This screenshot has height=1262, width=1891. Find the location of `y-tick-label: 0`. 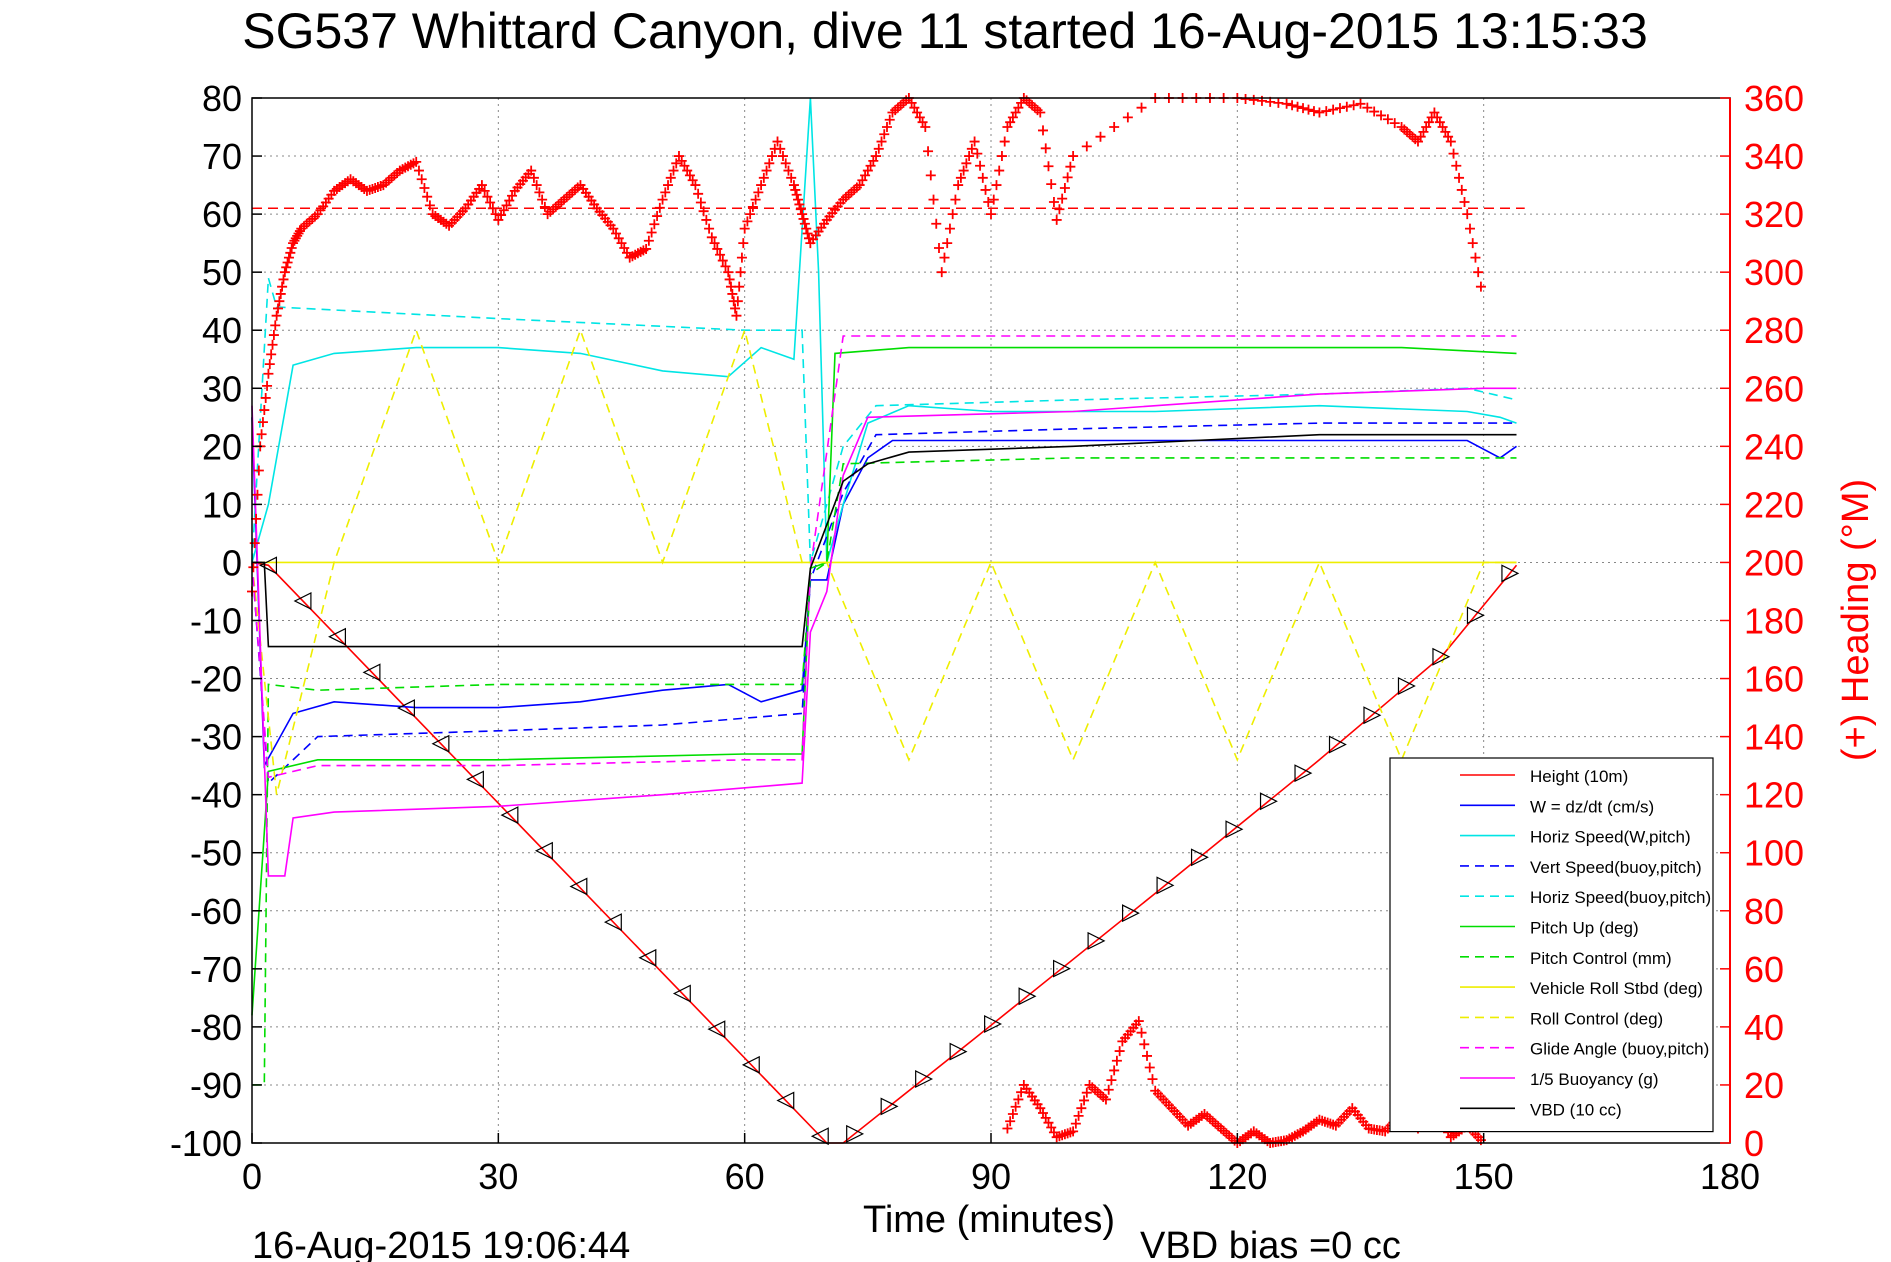

y-tick-label: 0 is located at coordinates (232, 562).